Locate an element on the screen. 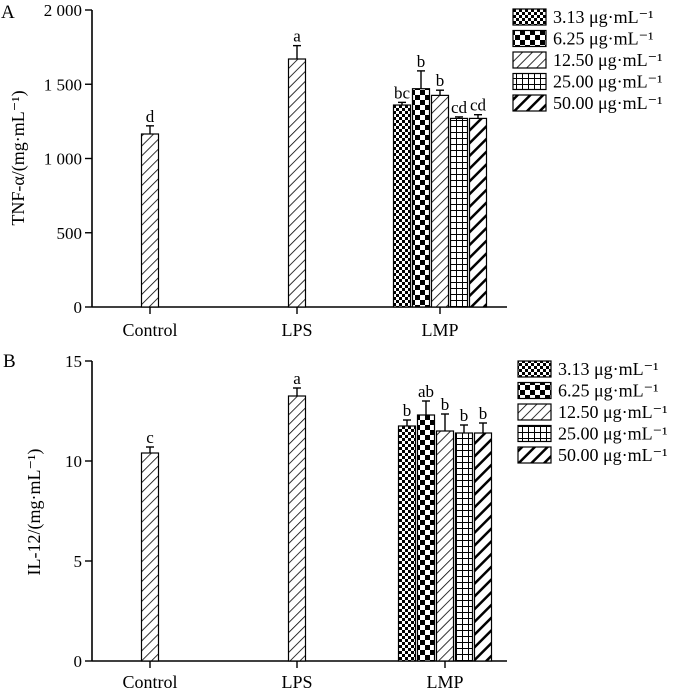  y-tick-label: 500 is located at coordinates (70, 233).